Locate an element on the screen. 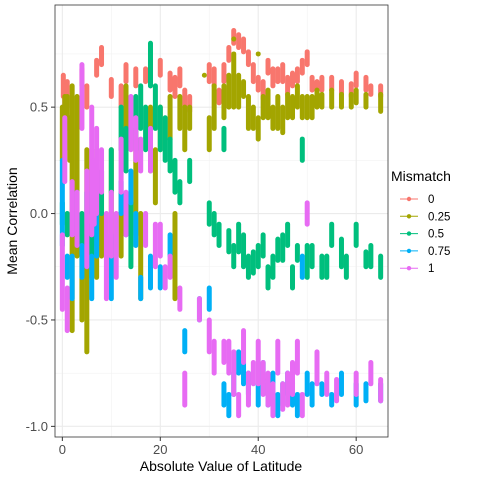 The height and width of the screenshot is (485, 480). legend: Mismatch 0 0.25 0.5 0.75 1 is located at coordinates (421, 221).